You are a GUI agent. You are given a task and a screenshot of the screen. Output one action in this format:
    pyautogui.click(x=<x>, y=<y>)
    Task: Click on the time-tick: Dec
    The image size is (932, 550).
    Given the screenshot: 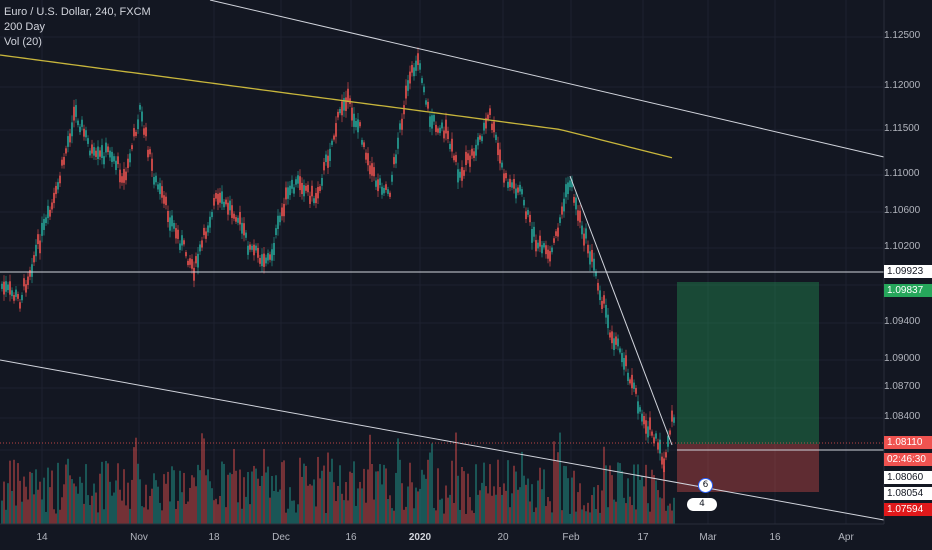 What is the action you would take?
    pyautogui.click(x=281, y=537)
    